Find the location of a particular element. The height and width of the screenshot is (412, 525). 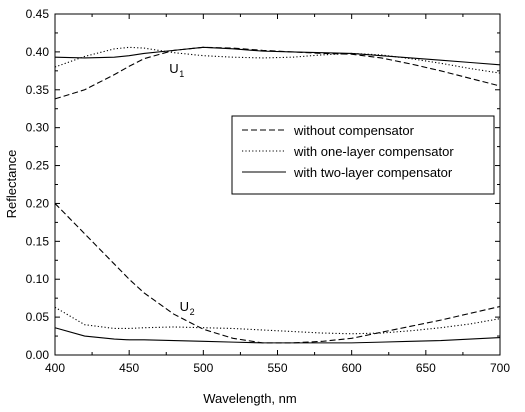

y-tick-label: 0.25 is located at coordinates (38, 166).